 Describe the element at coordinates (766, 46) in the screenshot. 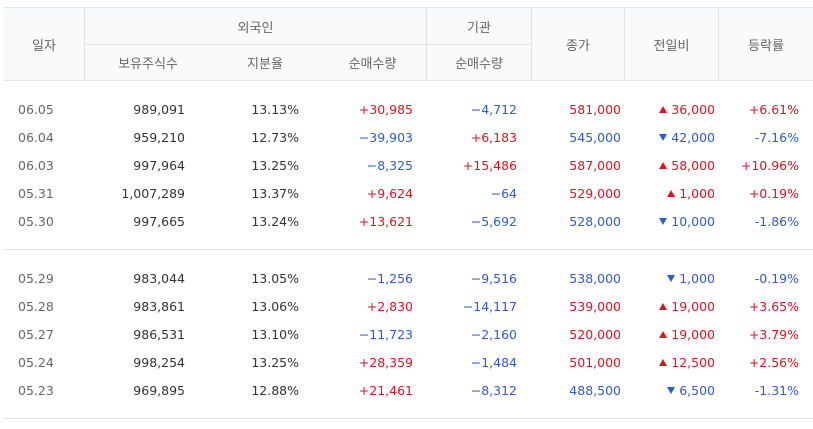

I see `header-rate: 등락률` at that location.